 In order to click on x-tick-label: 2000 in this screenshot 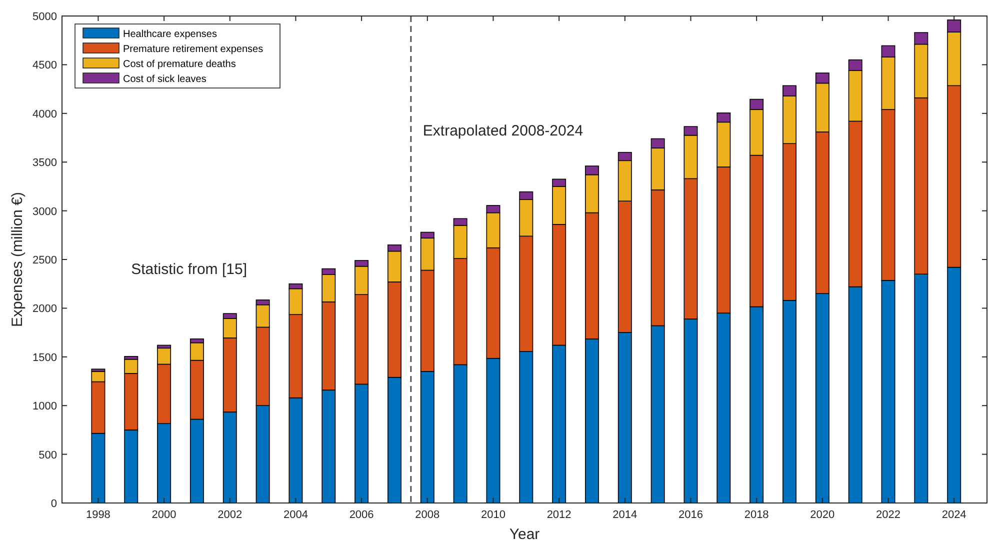, I will do `click(164, 515)`.